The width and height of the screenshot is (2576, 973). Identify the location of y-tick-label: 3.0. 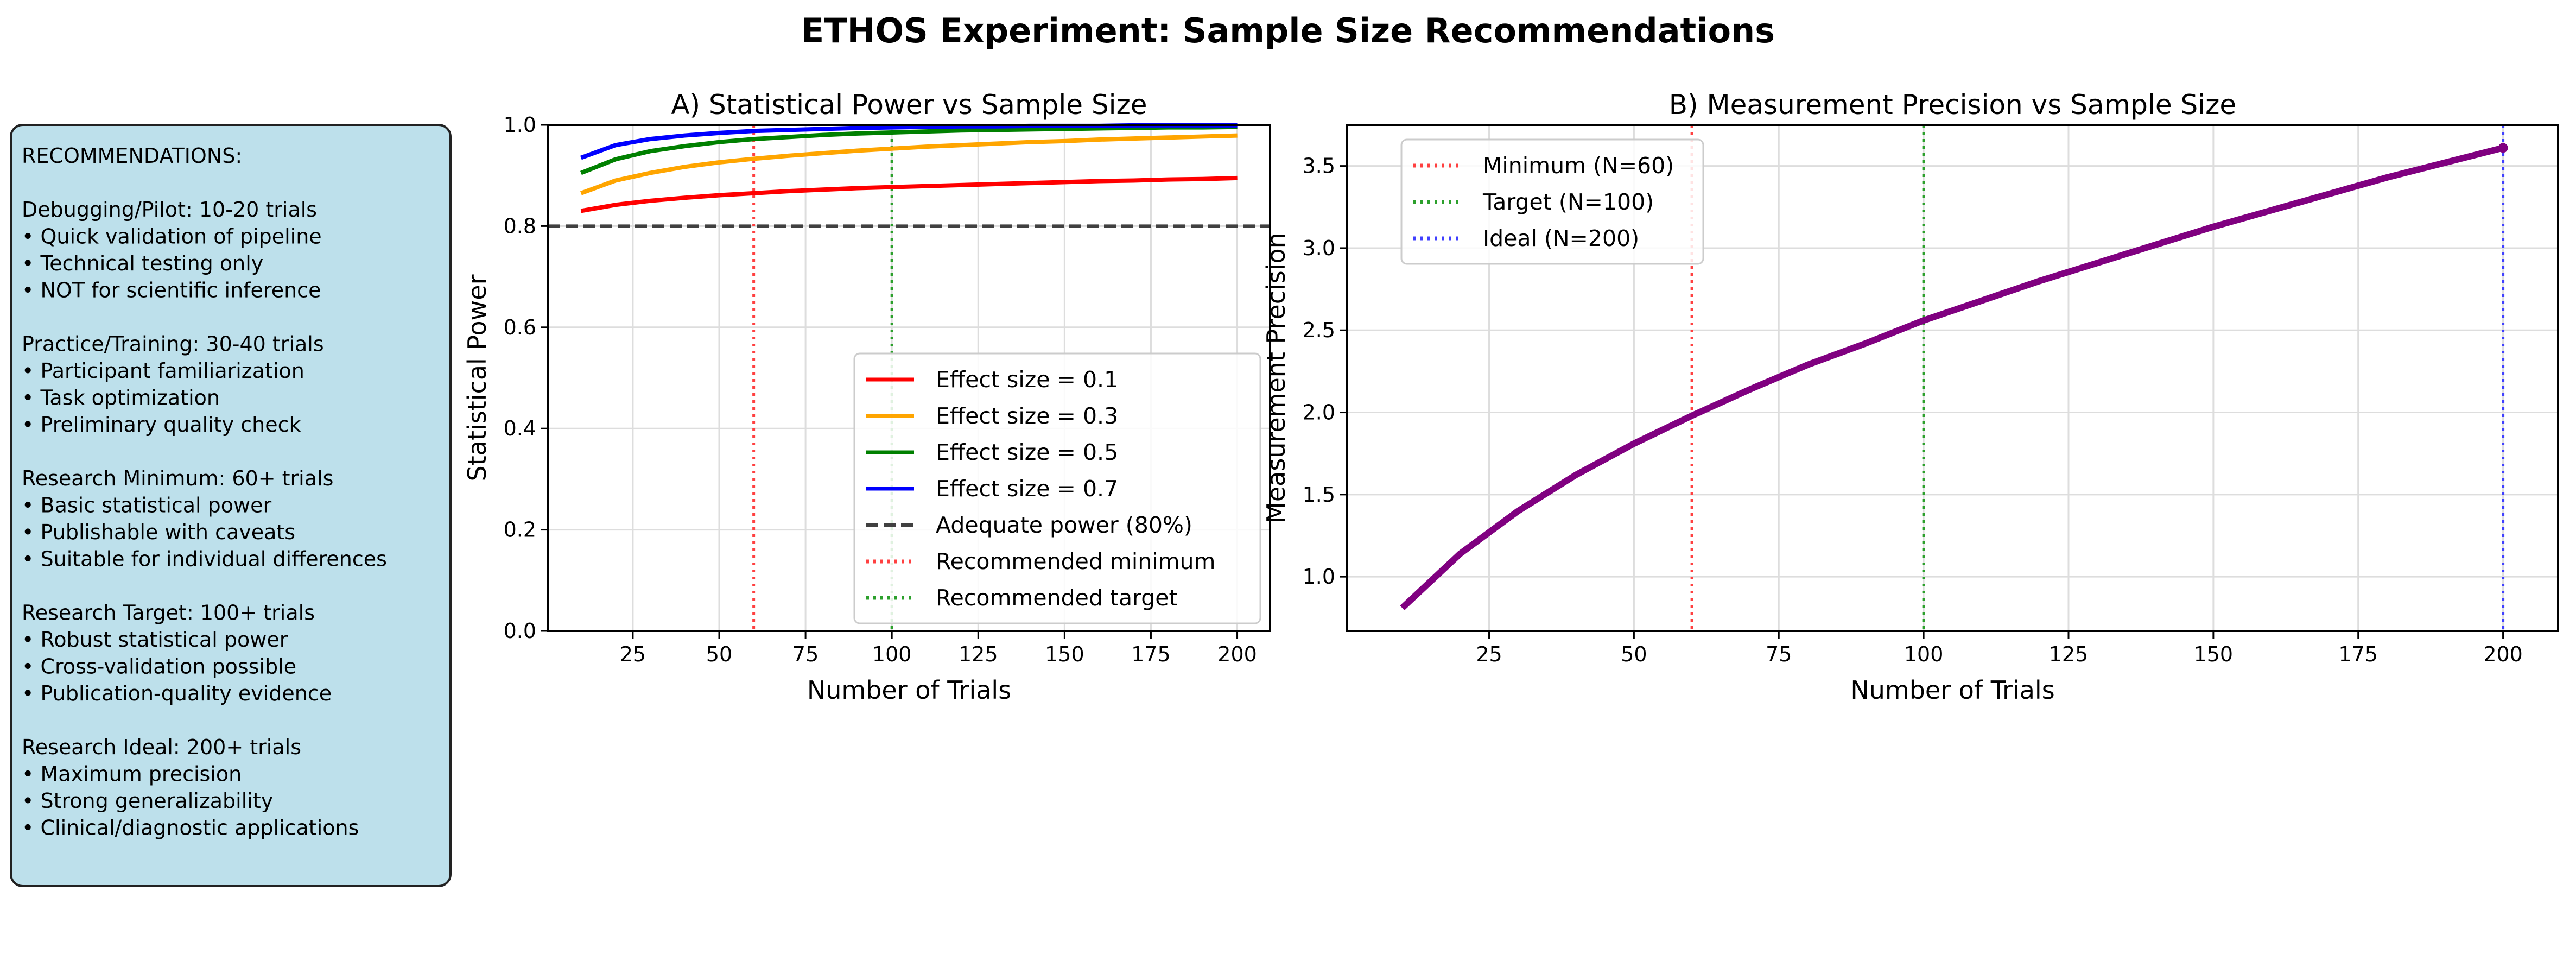
(1319, 248).